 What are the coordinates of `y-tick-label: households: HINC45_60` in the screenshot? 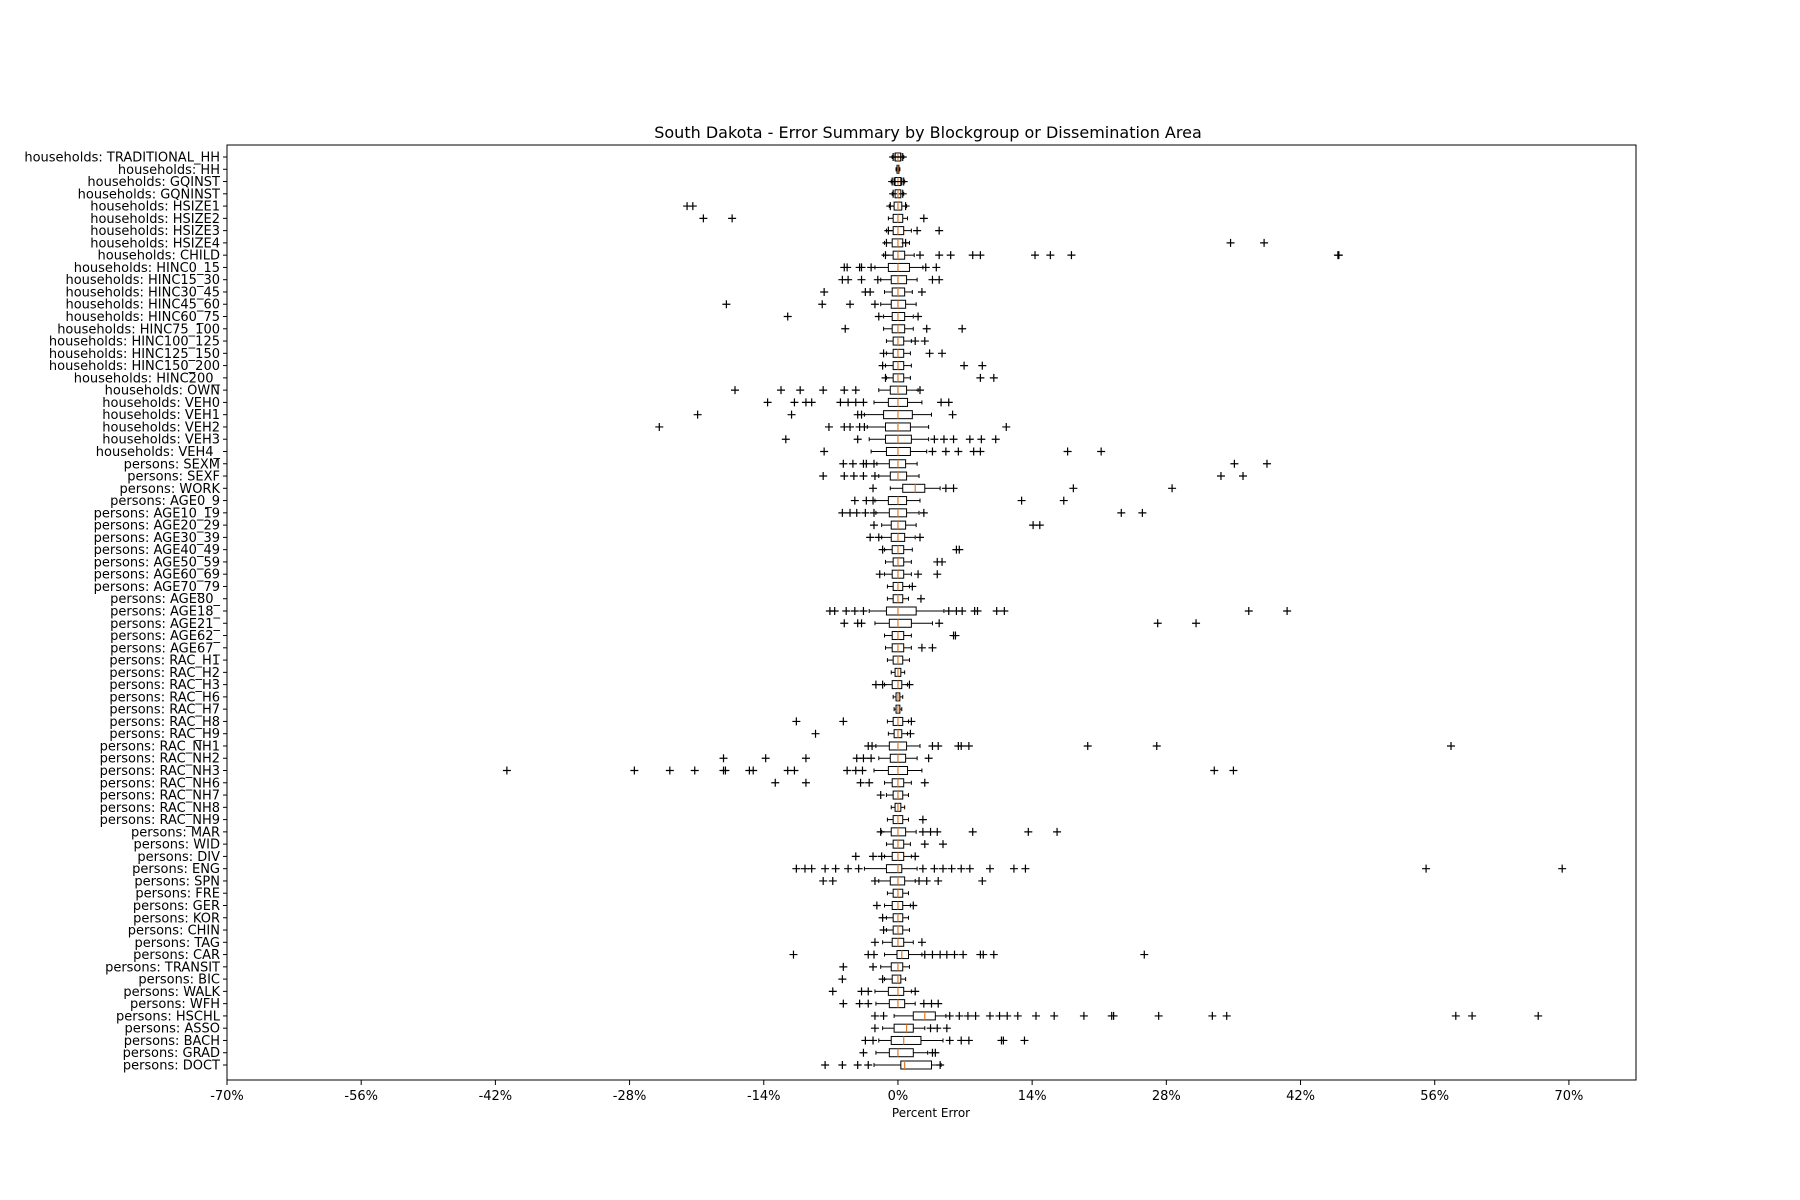 It's located at (142, 305).